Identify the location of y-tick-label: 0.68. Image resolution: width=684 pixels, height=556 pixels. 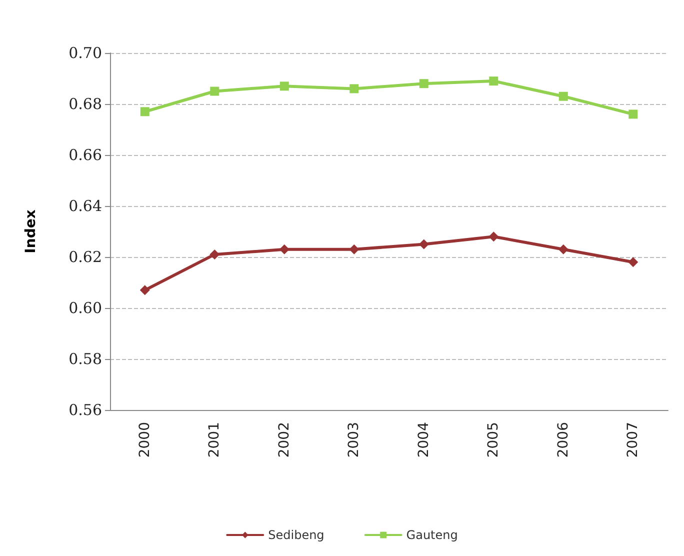
(85, 104).